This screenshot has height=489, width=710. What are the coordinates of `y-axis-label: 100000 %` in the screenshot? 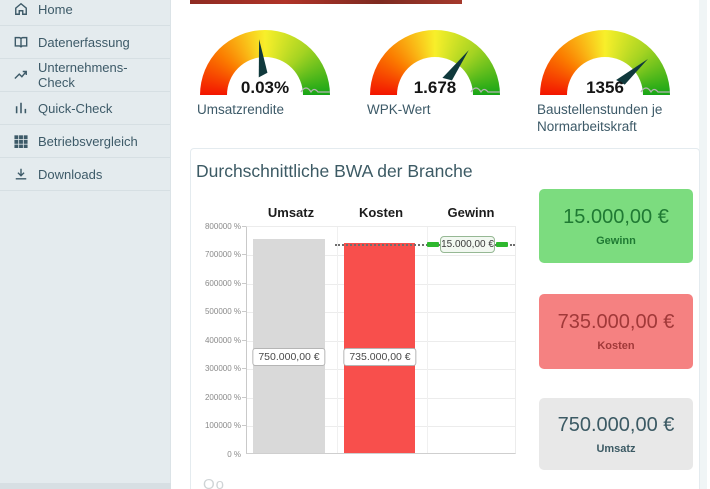 It's located at (222, 425).